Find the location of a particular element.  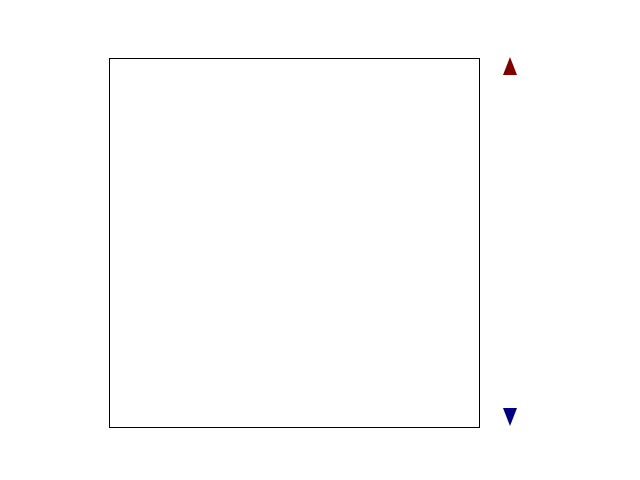

colorbar-under-arrow is located at coordinates (510, 417).